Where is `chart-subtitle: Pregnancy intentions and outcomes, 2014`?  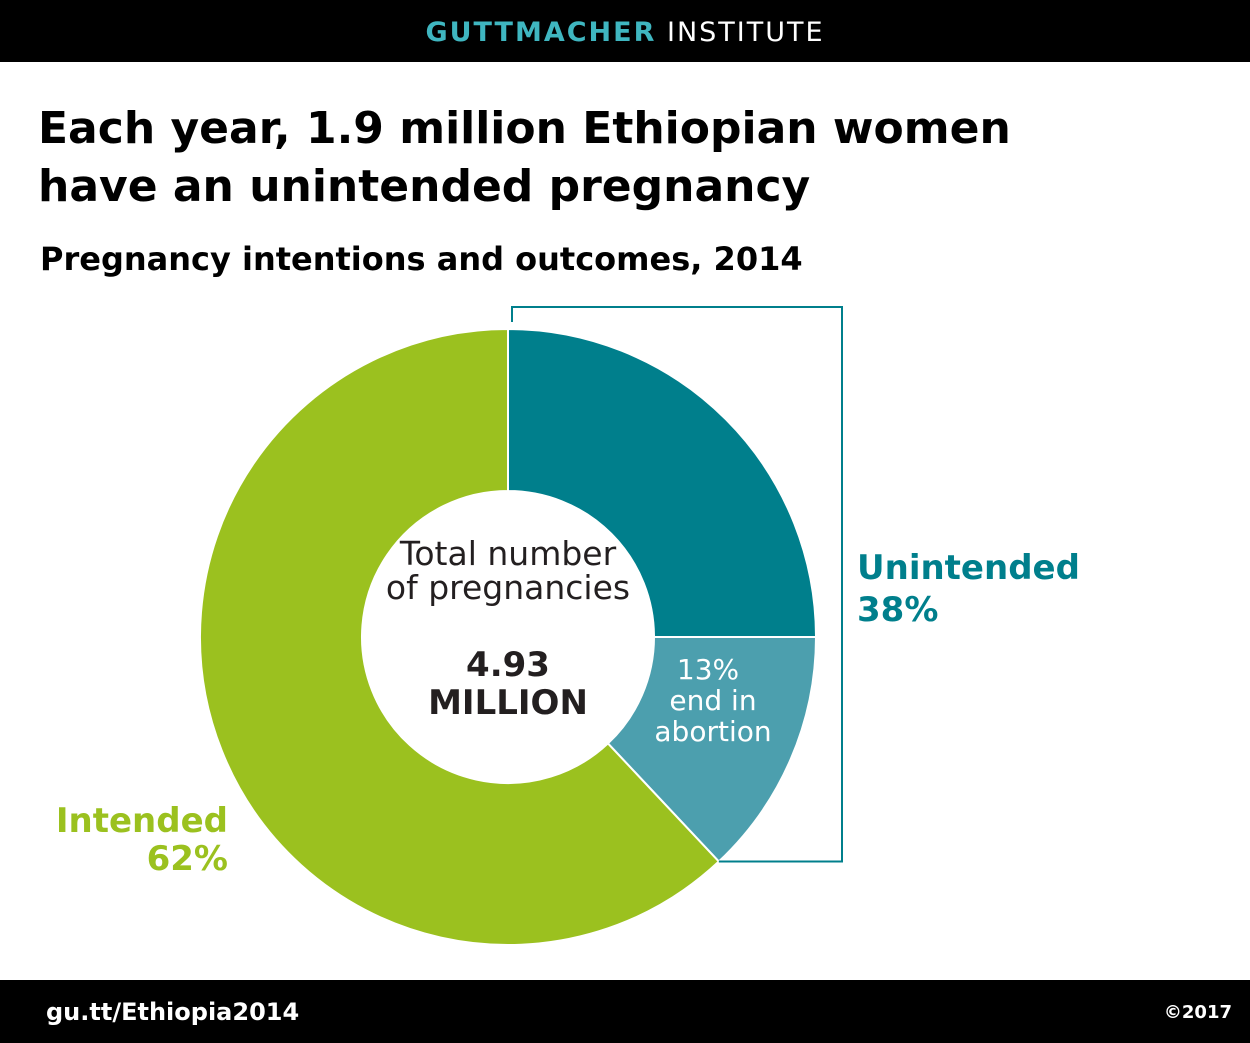 chart-subtitle: Pregnancy intentions and outcomes, 2014 is located at coordinates (421, 259).